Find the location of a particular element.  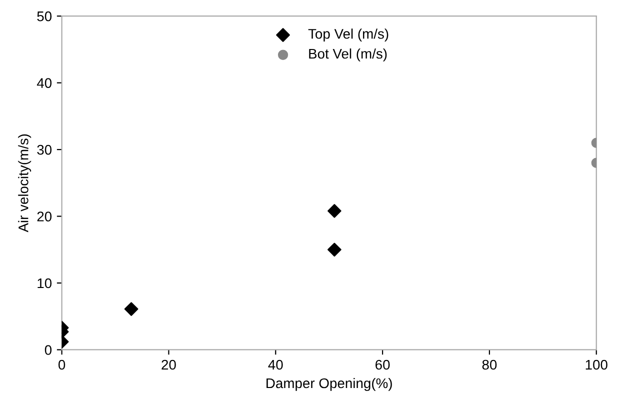

x-tick-label: 40 is located at coordinates (275, 365).